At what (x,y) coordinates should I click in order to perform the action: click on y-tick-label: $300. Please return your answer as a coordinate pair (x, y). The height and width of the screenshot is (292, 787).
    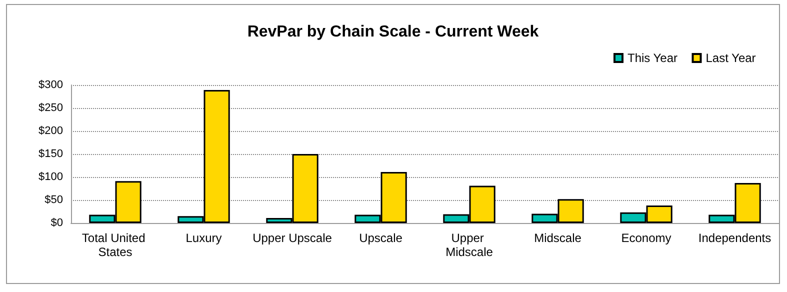
    Looking at the image, I should click on (50, 85).